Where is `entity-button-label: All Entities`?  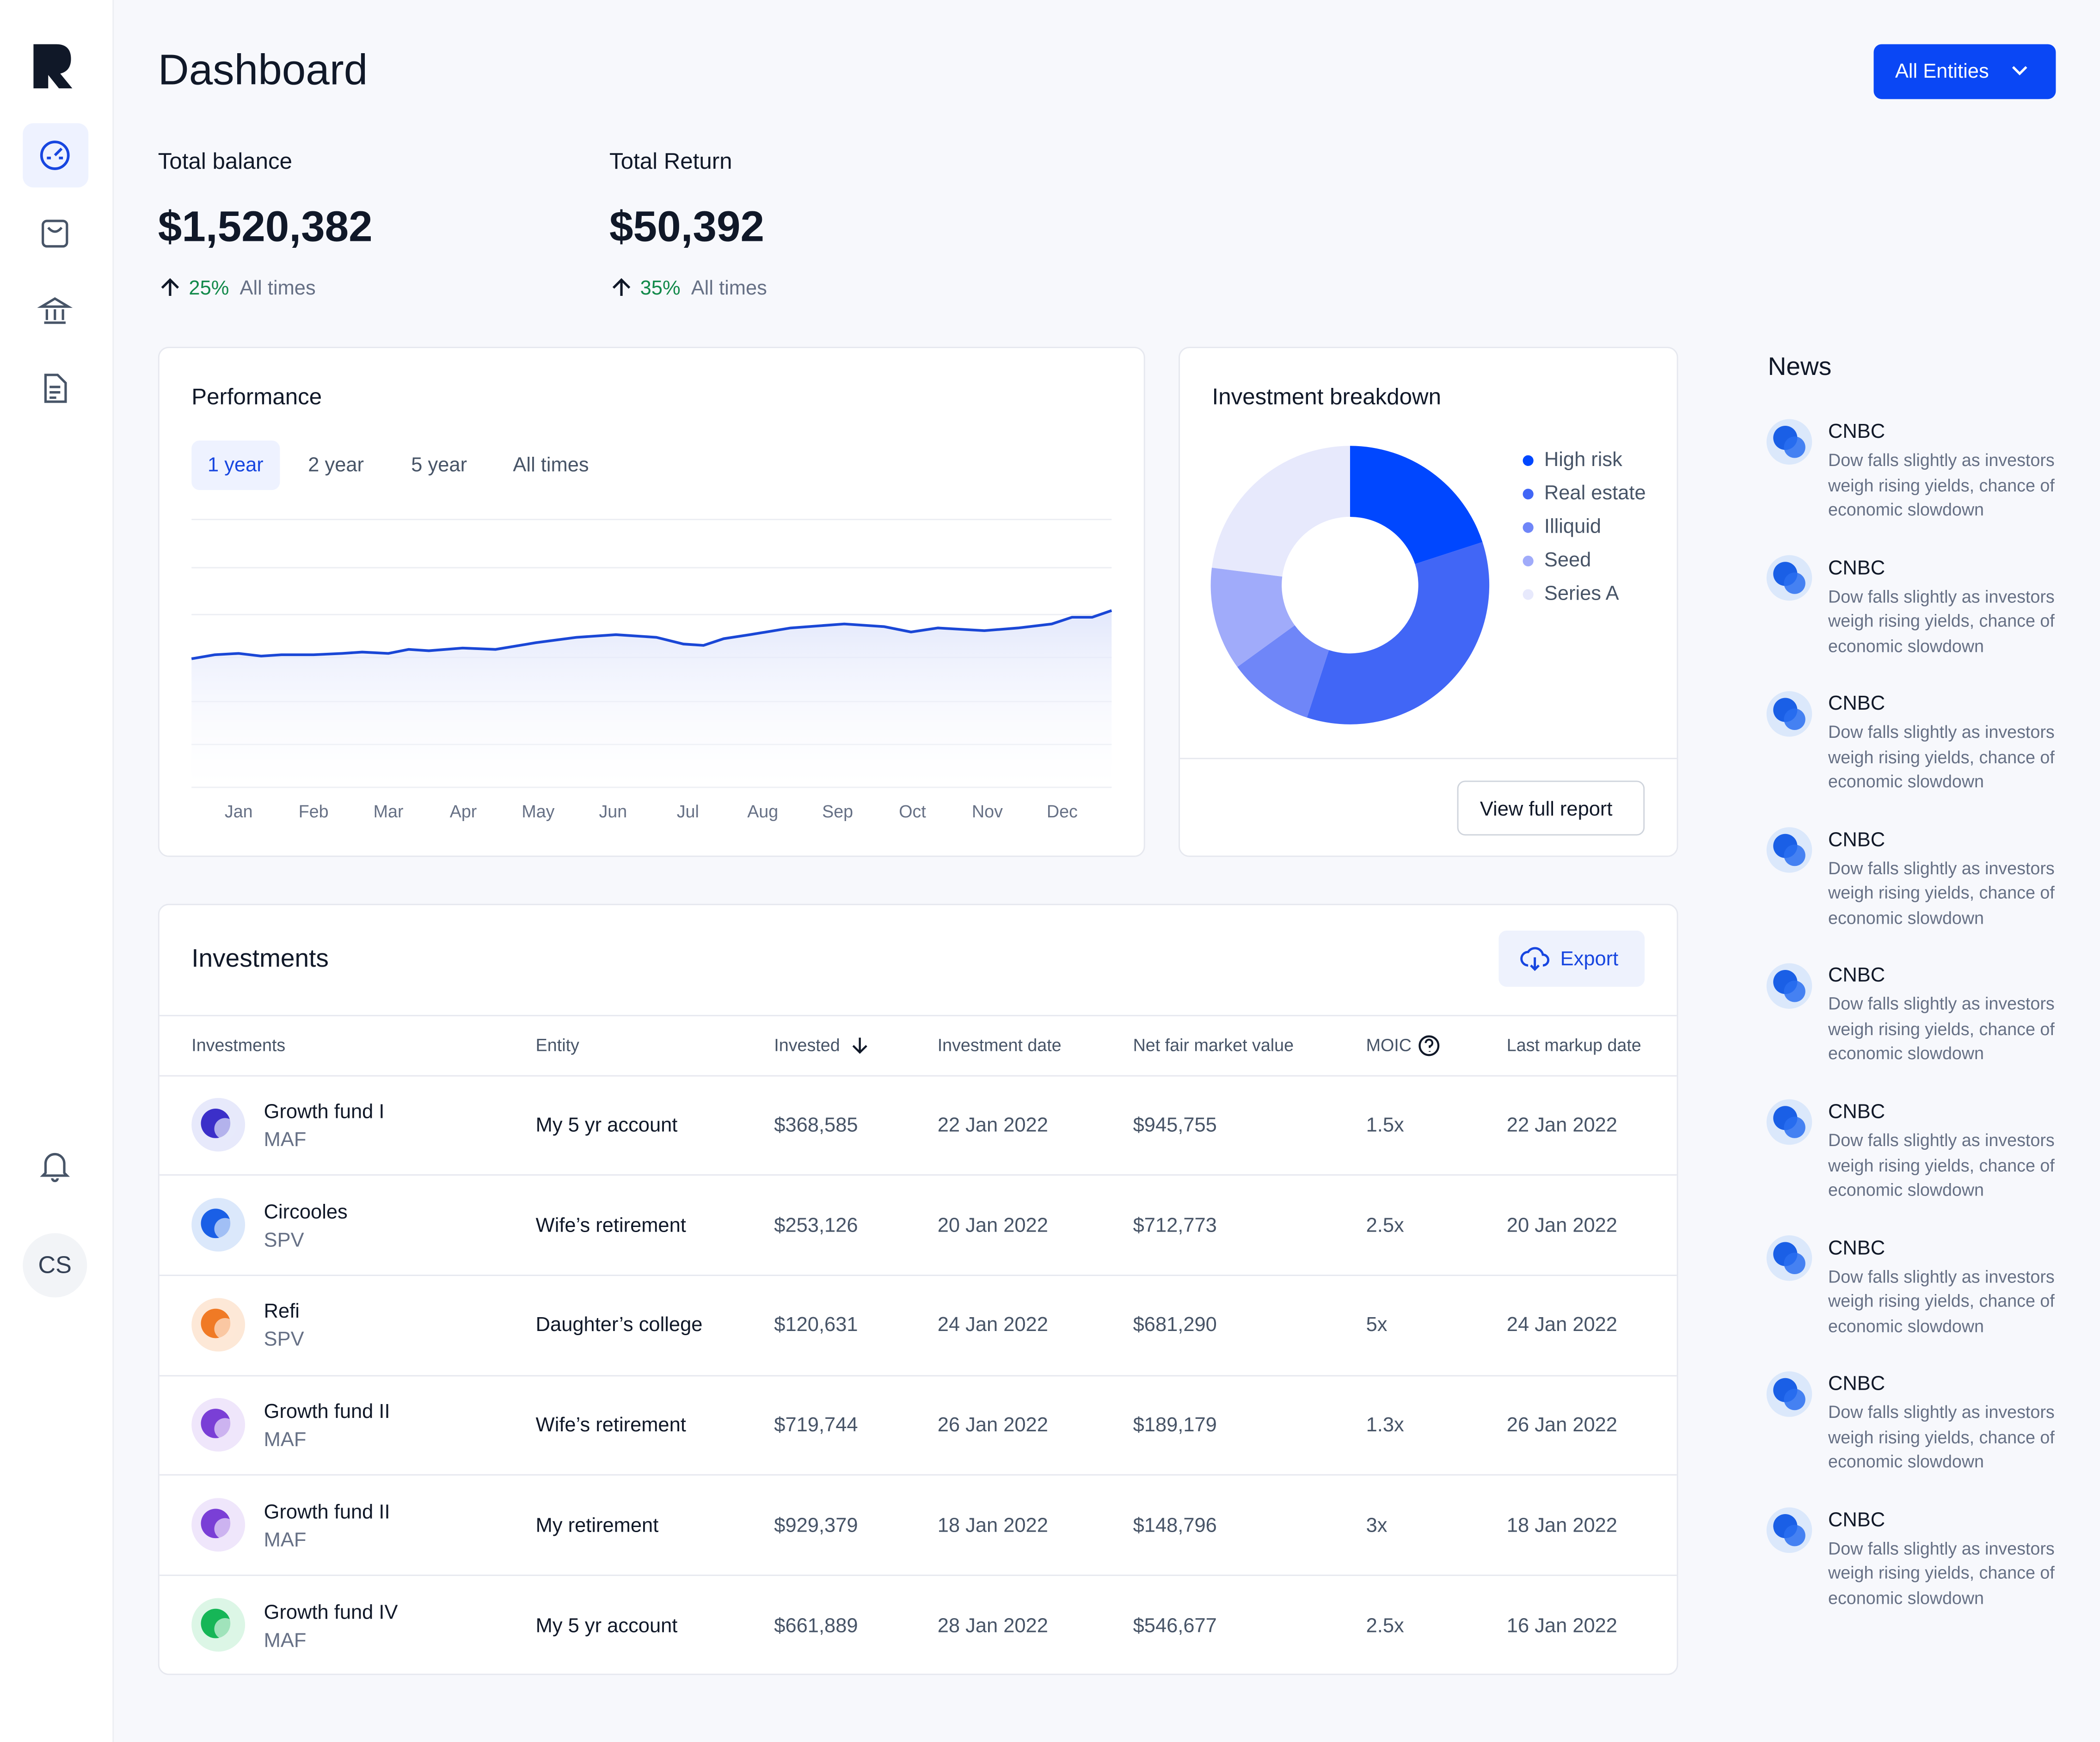
entity-button-label: All Entities is located at coordinates (1942, 71).